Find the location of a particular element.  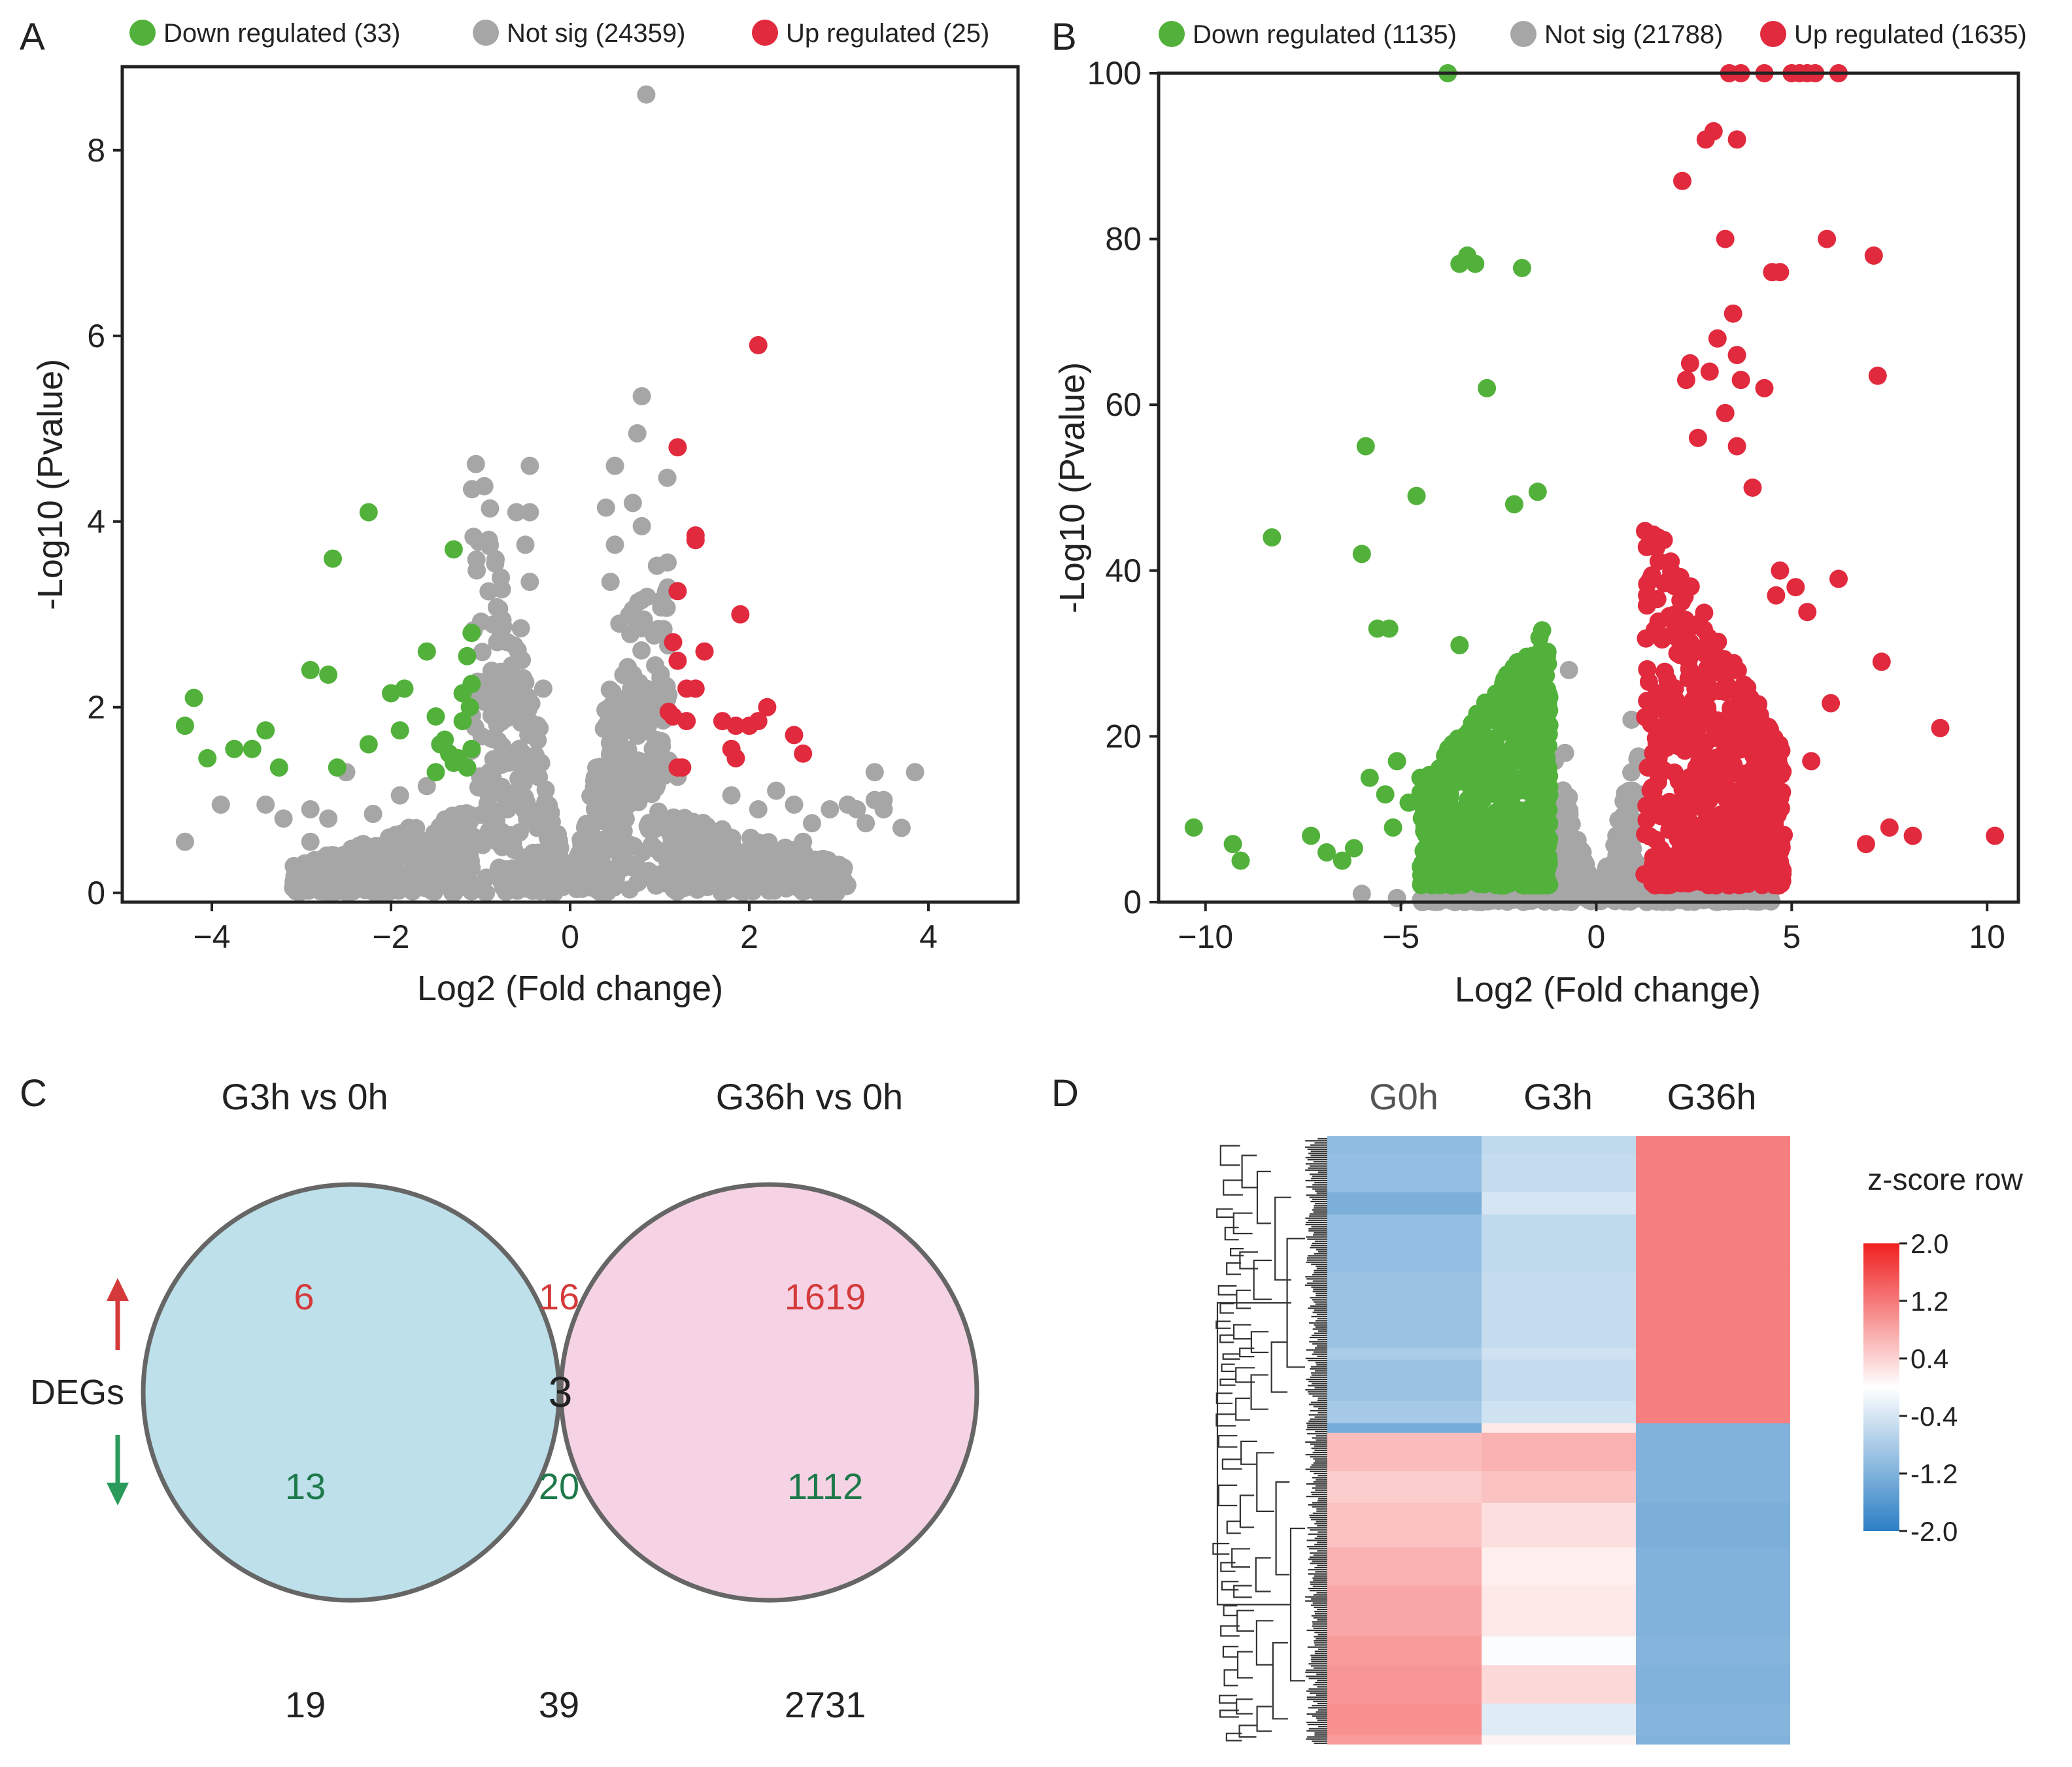

heatmap-column-label-g36h: G36h is located at coordinates (1712, 1096).